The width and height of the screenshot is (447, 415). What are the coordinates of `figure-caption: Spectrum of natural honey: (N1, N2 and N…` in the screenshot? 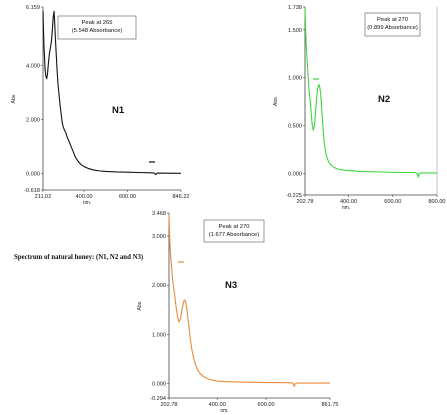 It's located at (79, 257).